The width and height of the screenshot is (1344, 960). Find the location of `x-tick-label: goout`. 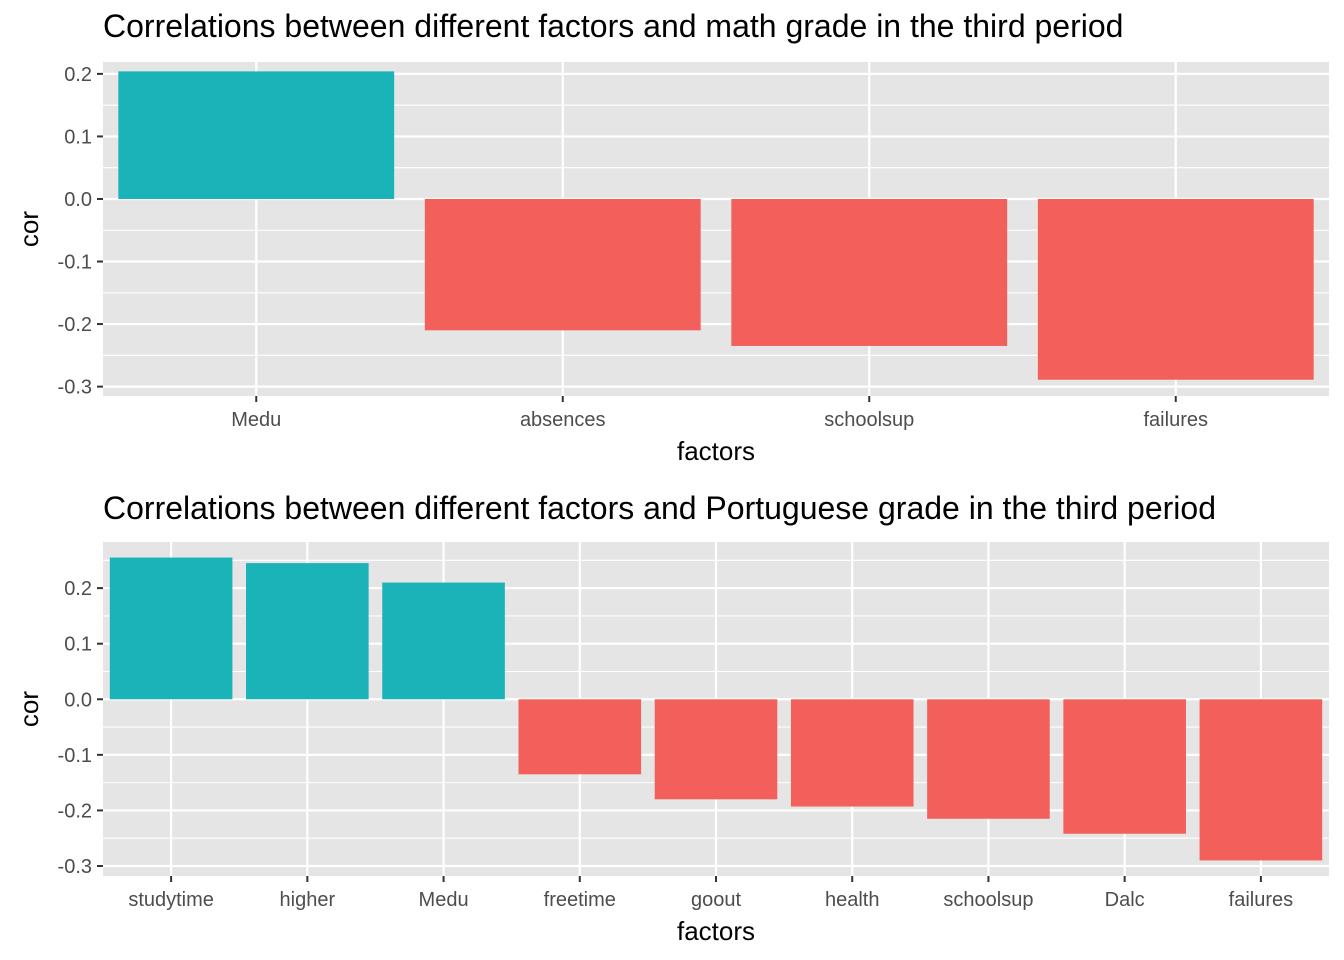

x-tick-label: goout is located at coordinates (716, 900).